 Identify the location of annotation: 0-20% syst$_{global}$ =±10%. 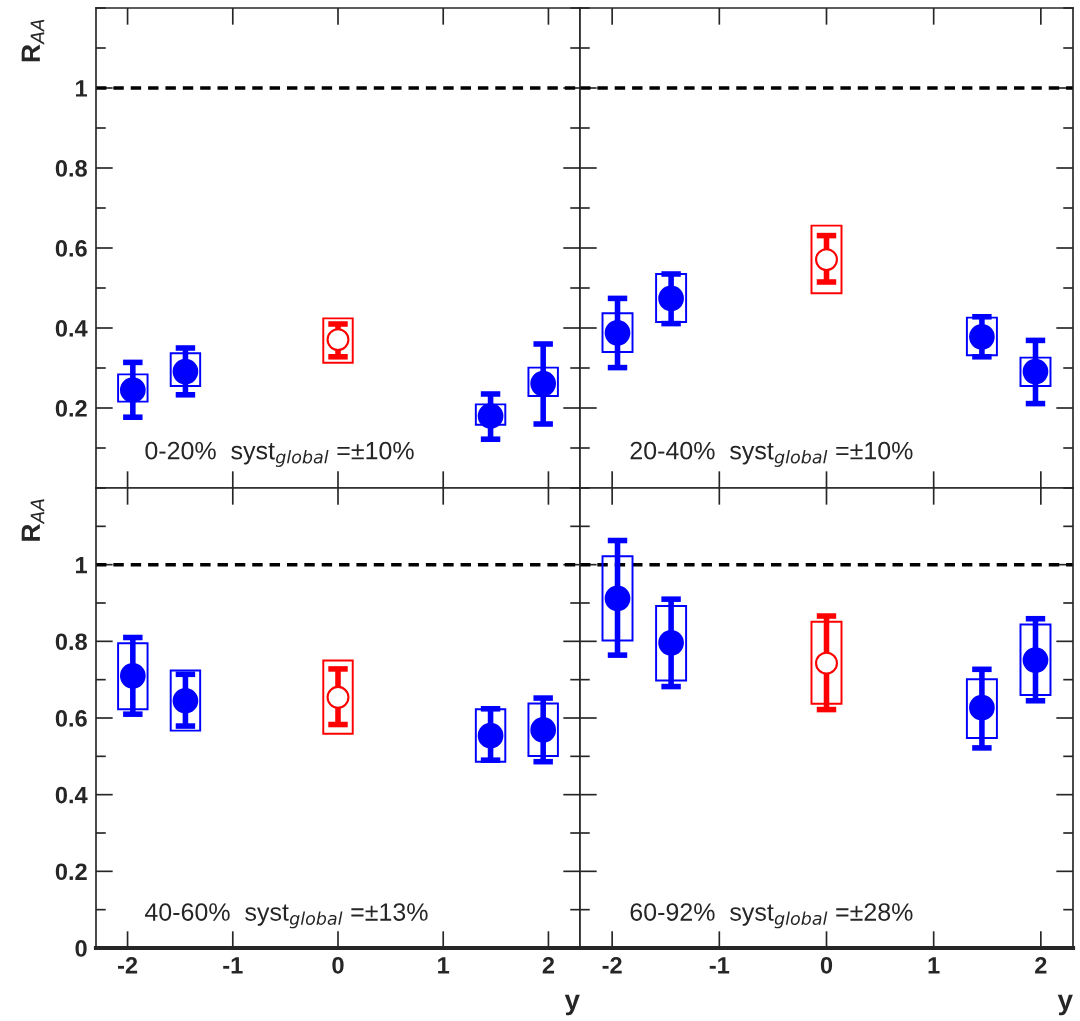
(279, 454).